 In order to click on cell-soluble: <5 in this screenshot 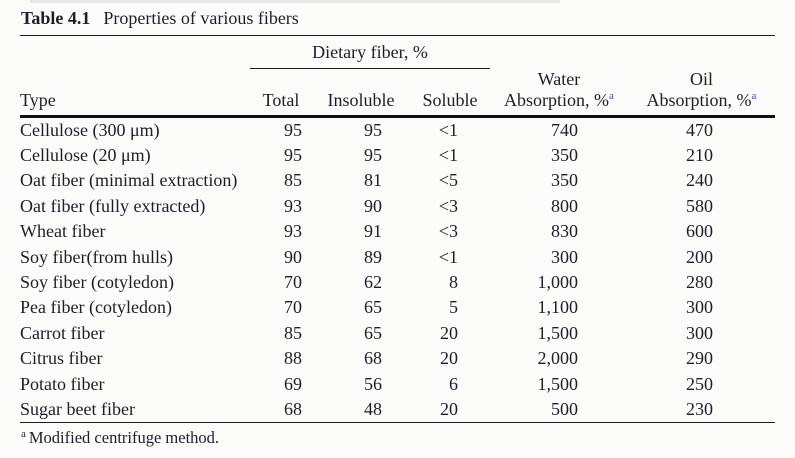, I will do `click(448, 180)`.